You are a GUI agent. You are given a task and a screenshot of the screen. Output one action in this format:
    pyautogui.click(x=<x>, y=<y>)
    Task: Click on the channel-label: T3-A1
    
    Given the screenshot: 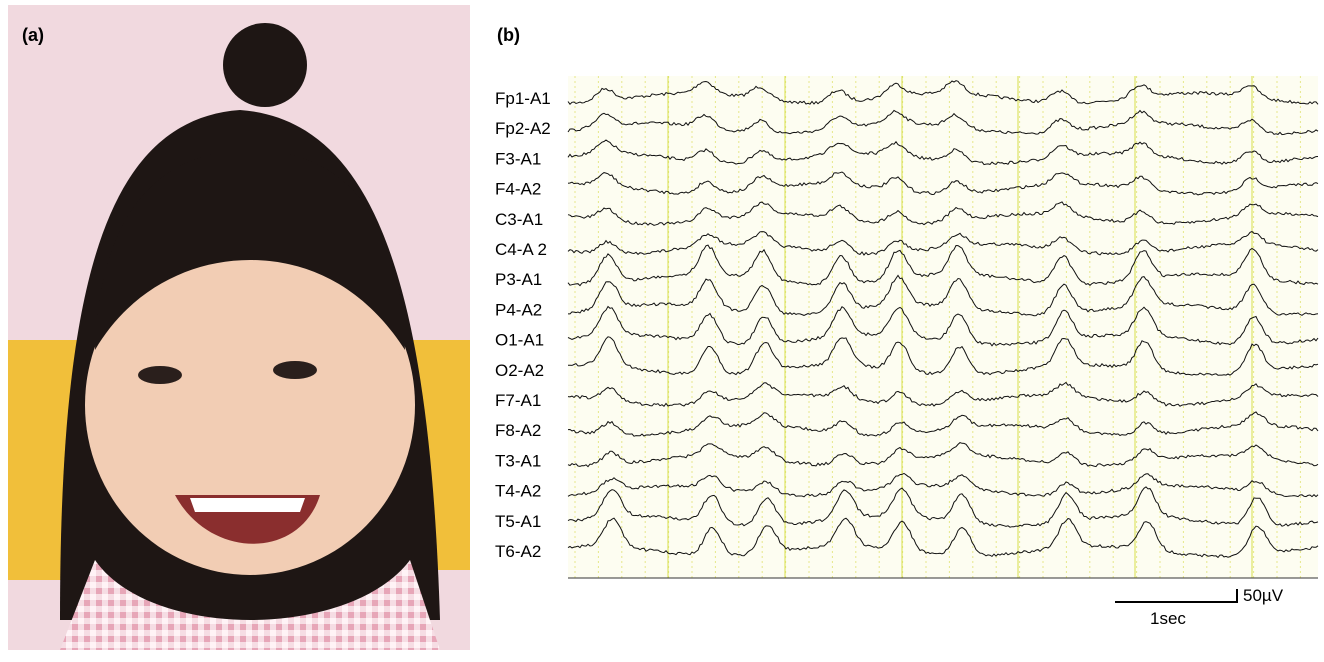 What is the action you would take?
    pyautogui.click(x=518, y=460)
    